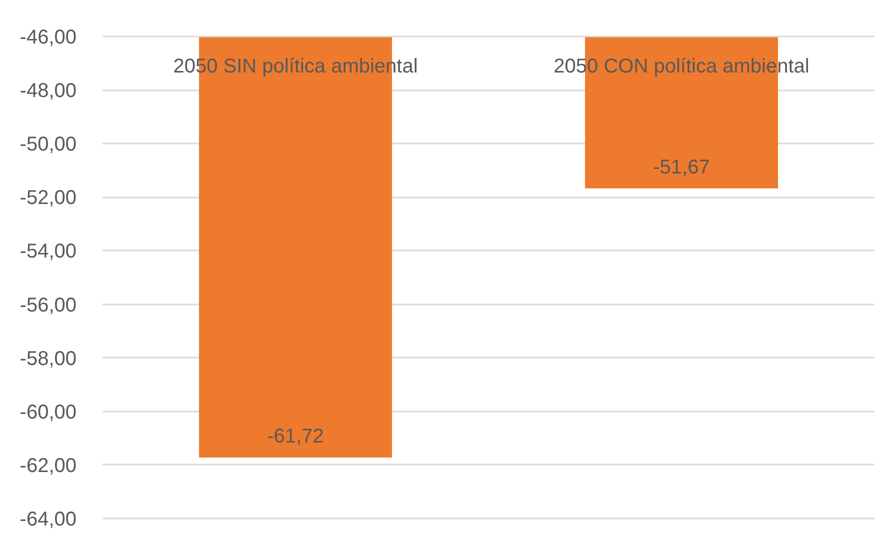 The image size is (887, 539). I want to click on y-tick-label: -54,00, so click(48, 251).